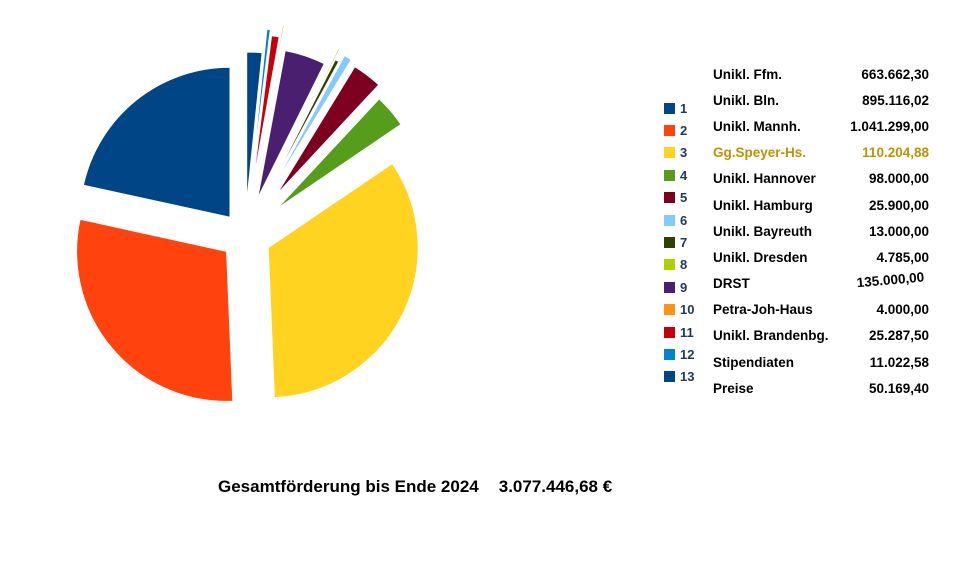 The width and height of the screenshot is (971, 572). Describe the element at coordinates (684, 153) in the screenshot. I see `legend-number: 3` at that location.